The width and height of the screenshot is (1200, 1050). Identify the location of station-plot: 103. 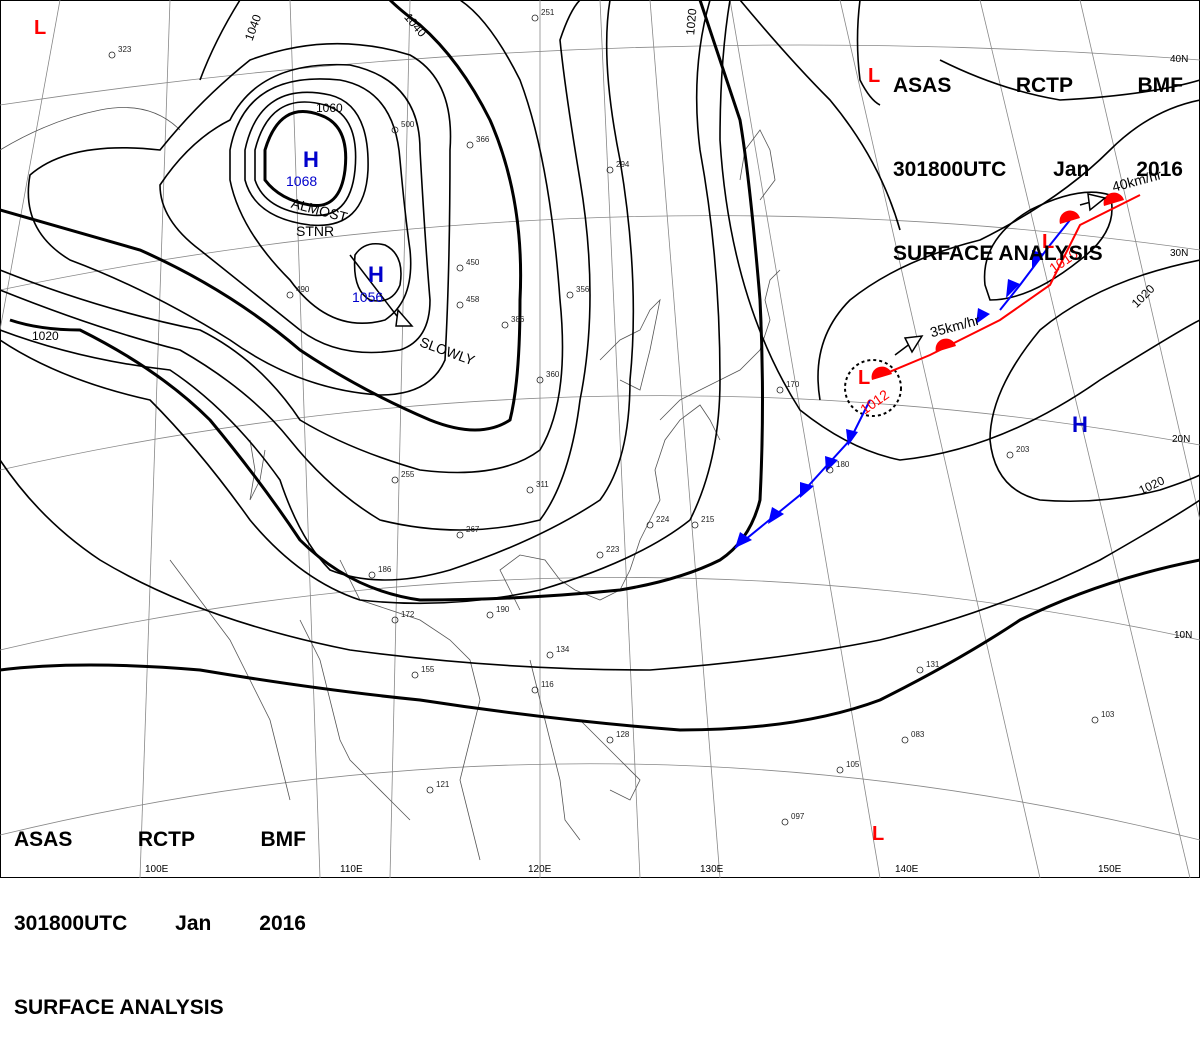
(1103, 717).